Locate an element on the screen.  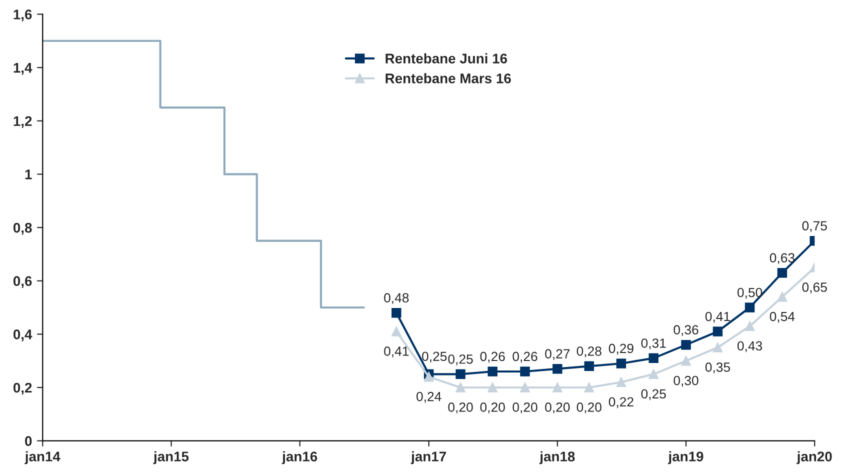
data-label: 0,50 is located at coordinates (749, 293).